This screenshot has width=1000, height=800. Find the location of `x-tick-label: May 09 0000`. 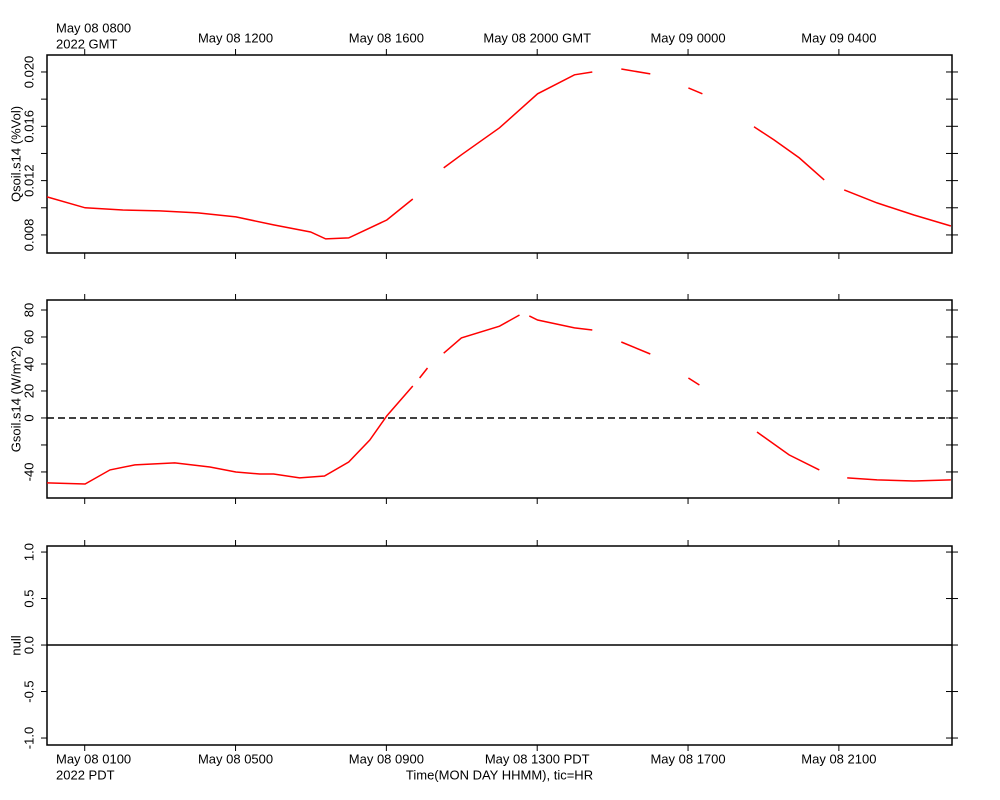

x-tick-label: May 09 0000 is located at coordinates (687, 37).